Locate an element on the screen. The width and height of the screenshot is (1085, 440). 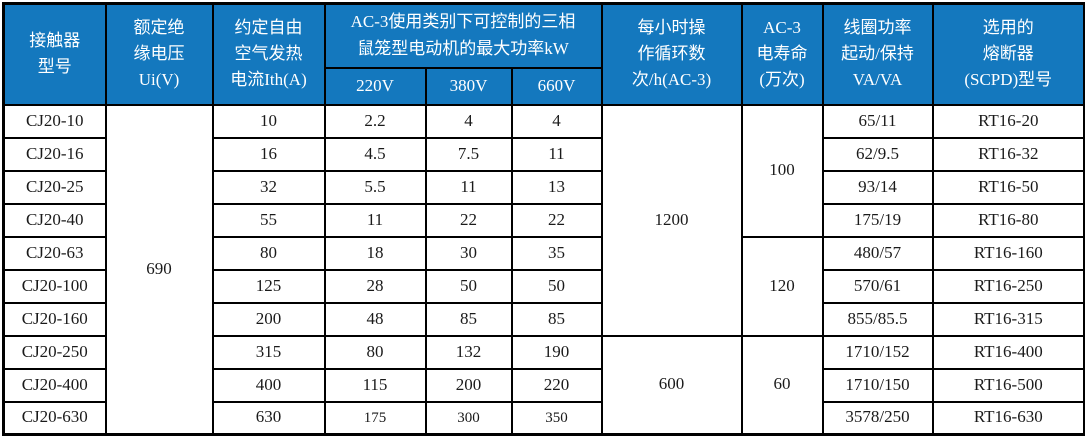
cell-model: CJ20-25 is located at coordinates (54, 187).